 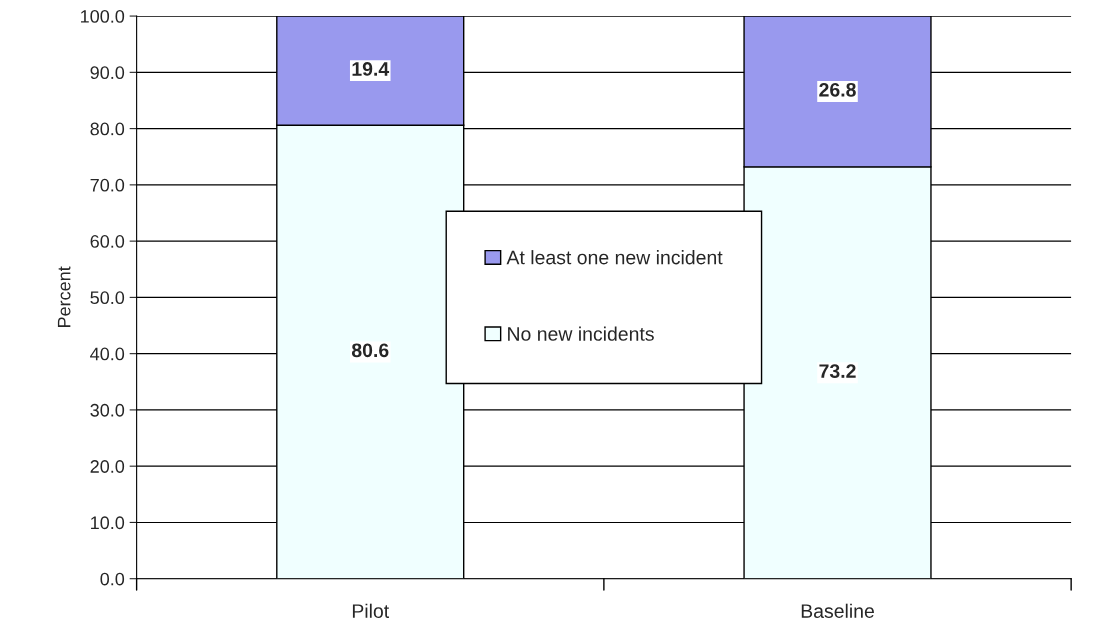 What do you see at coordinates (107, 241) in the screenshot?
I see `y-tick-label: 60.0` at bounding box center [107, 241].